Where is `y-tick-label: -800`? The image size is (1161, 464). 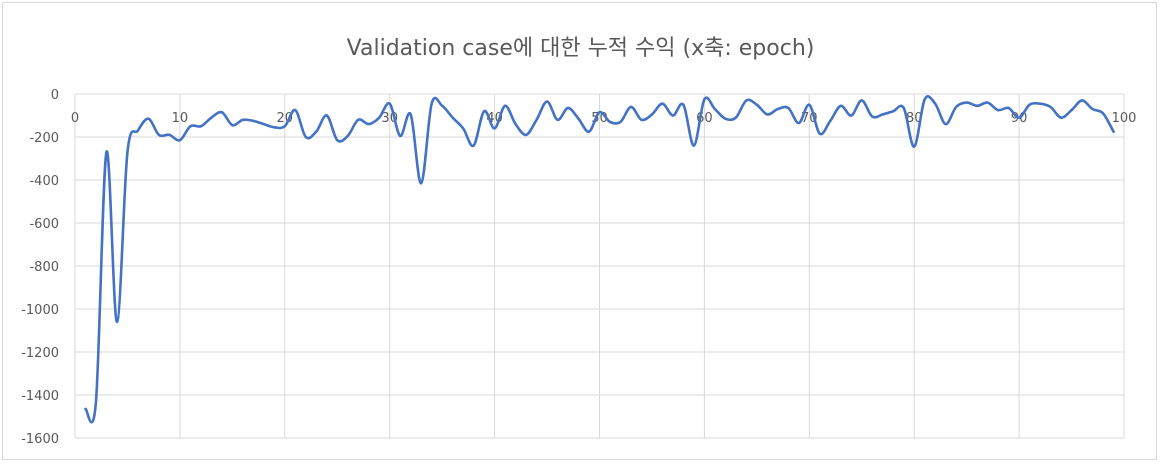 y-tick-label: -800 is located at coordinates (44, 267).